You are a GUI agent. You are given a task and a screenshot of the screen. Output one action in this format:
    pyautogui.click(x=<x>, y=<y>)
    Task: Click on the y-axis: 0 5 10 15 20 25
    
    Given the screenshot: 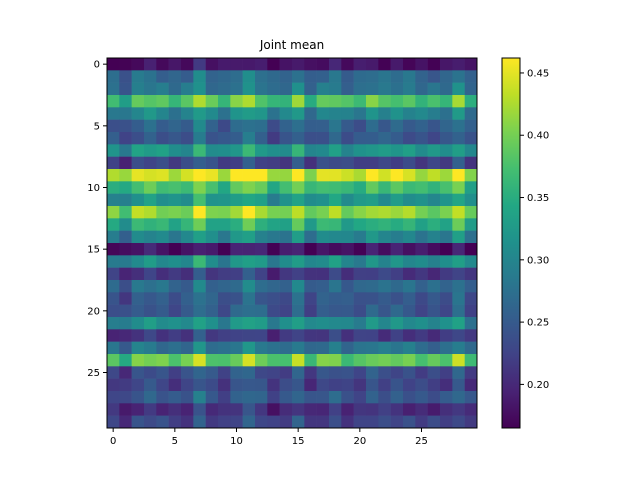 What is the action you would take?
    pyautogui.click(x=97, y=219)
    